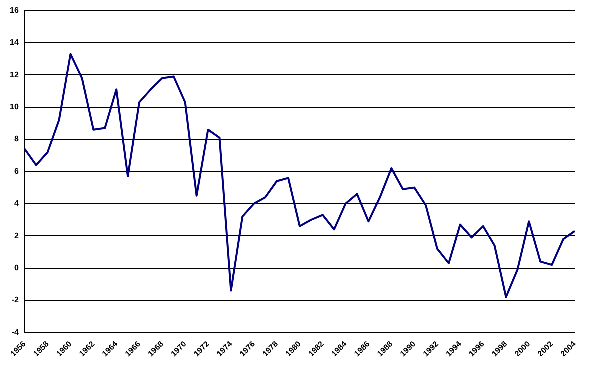  Describe the element at coordinates (15, 107) in the screenshot. I see `y-tick-label: 10` at that location.